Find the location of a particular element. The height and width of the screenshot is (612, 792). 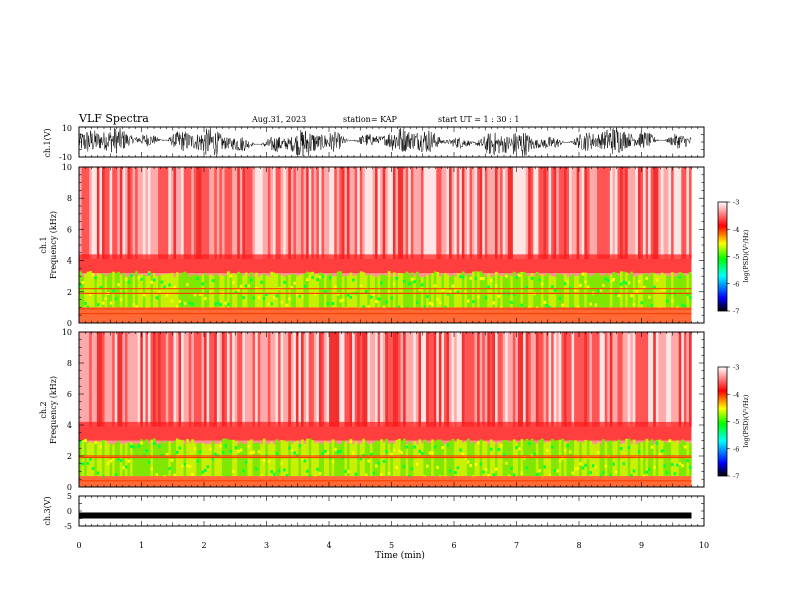

x-tick-label: 9 is located at coordinates (641, 545).